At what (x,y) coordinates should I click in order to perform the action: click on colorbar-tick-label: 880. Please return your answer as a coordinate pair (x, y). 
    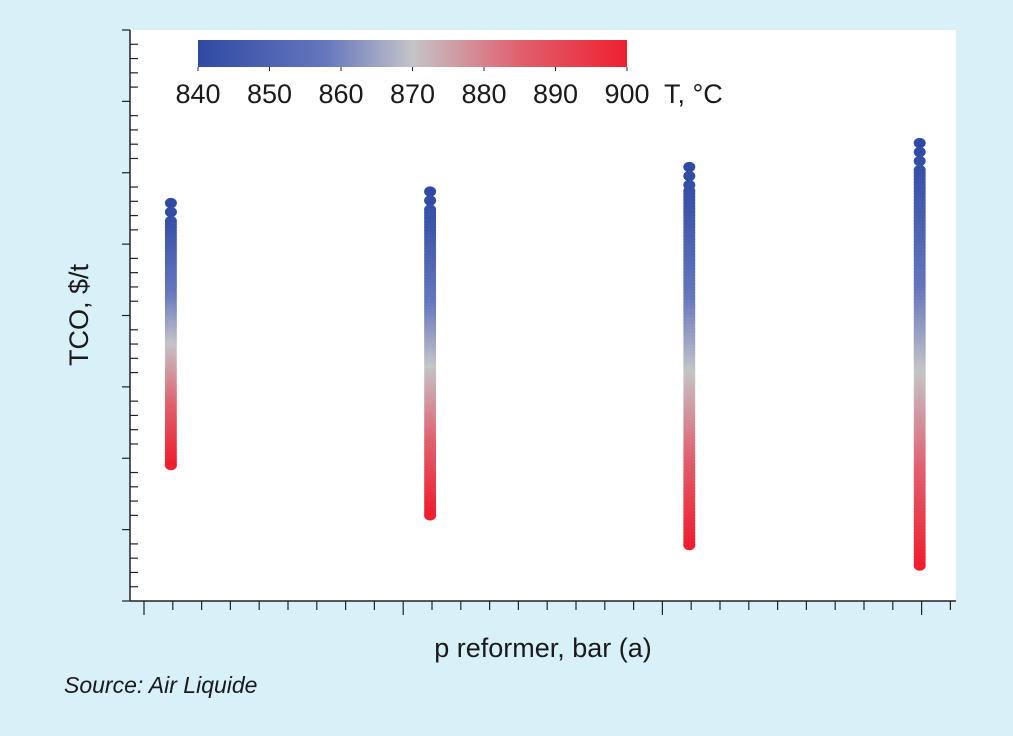
    Looking at the image, I should click on (483, 94).